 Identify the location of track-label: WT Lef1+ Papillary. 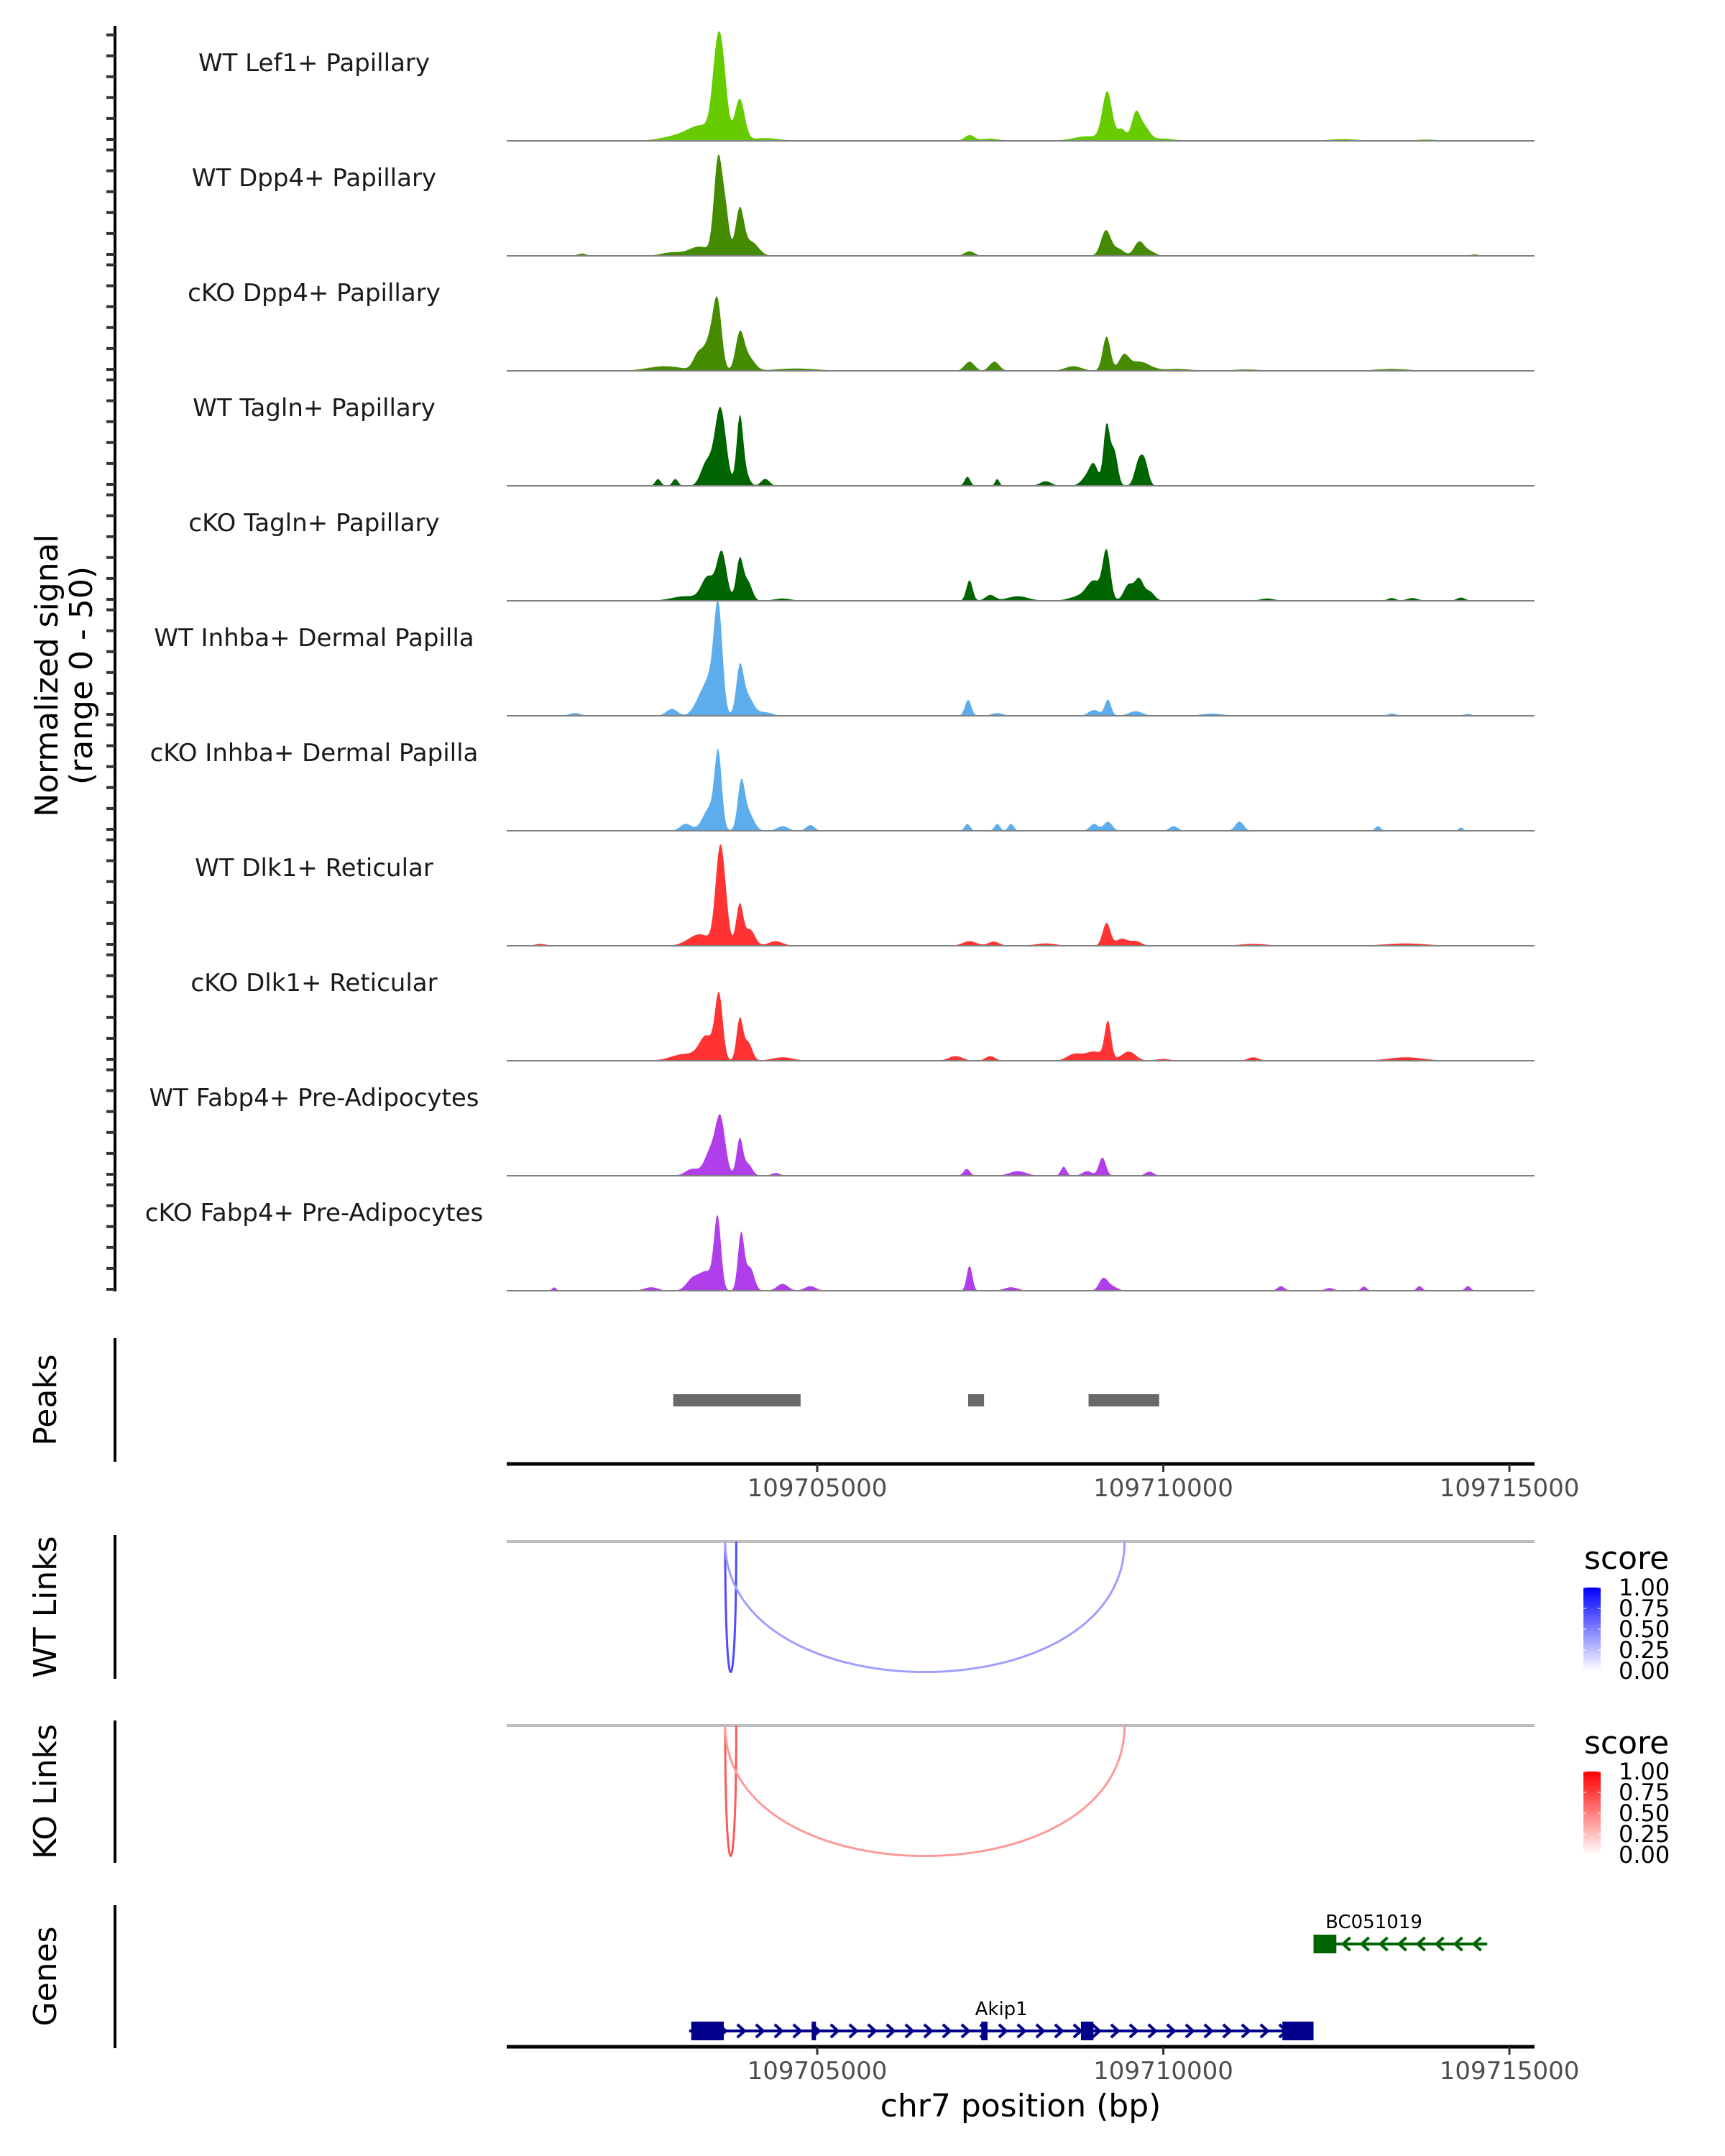
(314, 64).